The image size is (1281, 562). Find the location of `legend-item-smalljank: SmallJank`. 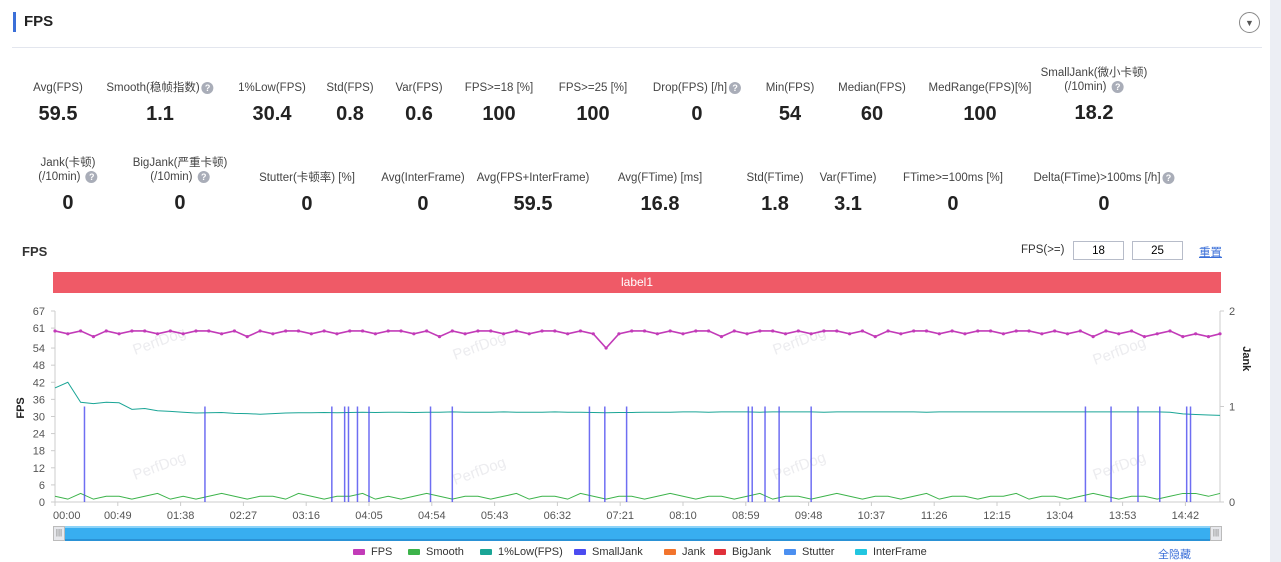

legend-item-smalljank: SmallJank is located at coordinates (608, 552).